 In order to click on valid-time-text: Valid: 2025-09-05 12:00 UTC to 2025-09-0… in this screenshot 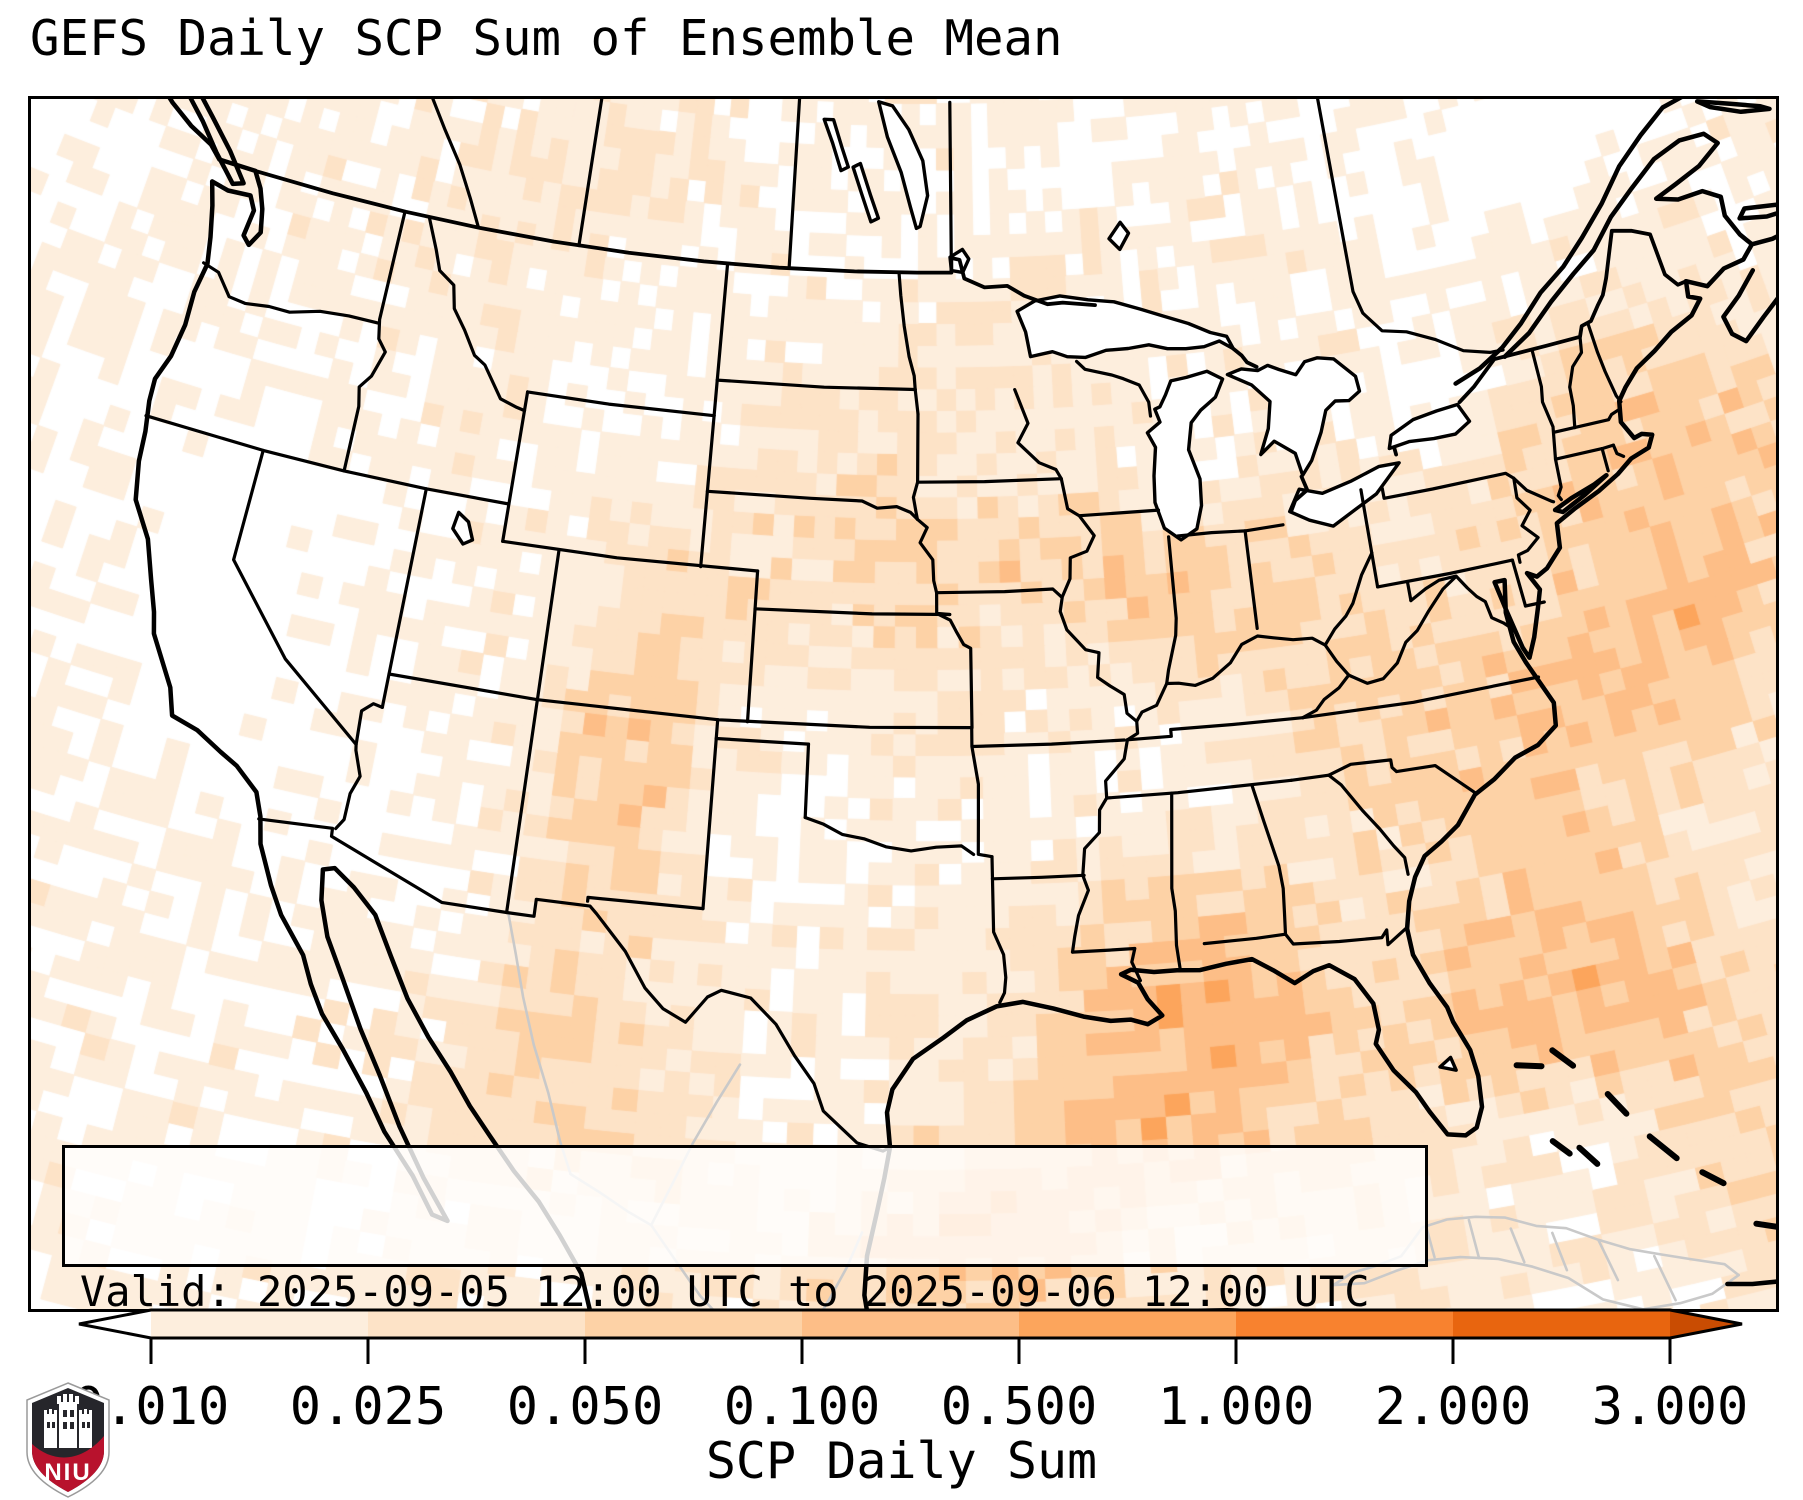, I will do `click(725, 1289)`.